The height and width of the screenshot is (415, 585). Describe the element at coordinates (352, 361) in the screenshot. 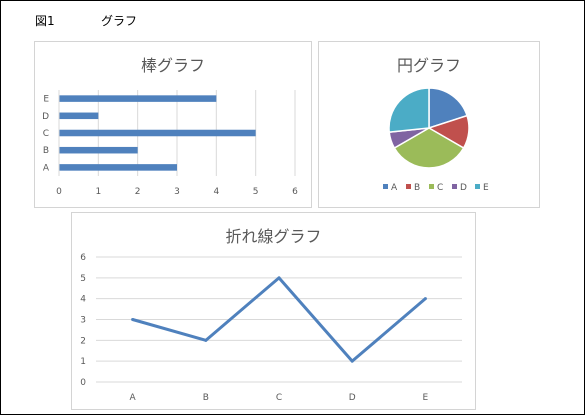

I see `line-point-d` at that location.